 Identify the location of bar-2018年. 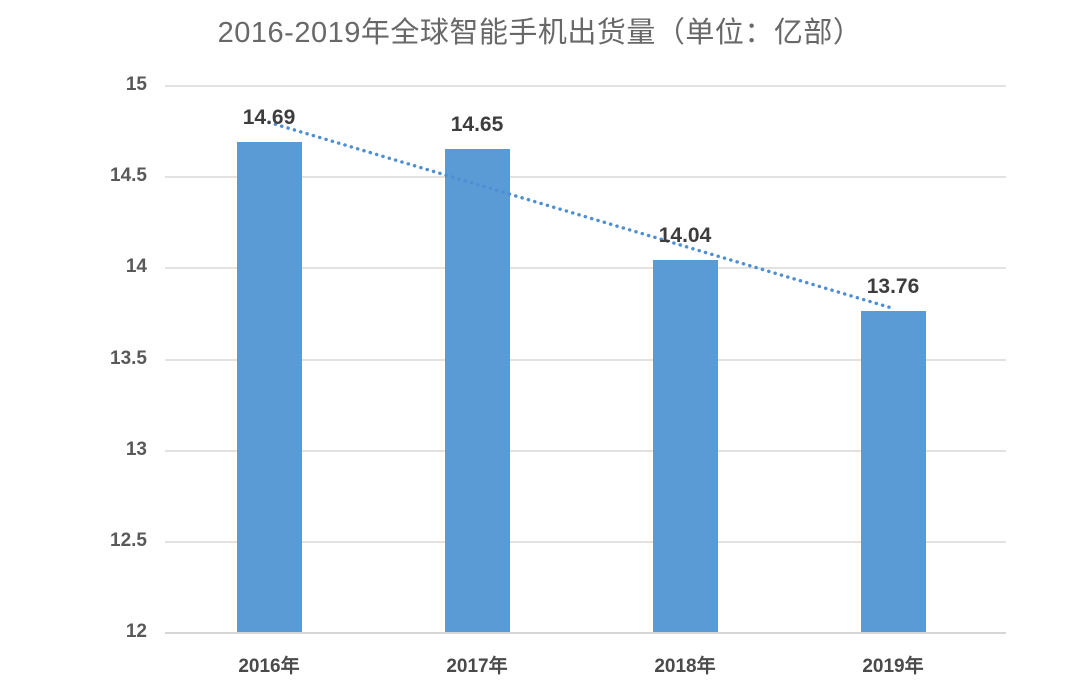
(685, 446).